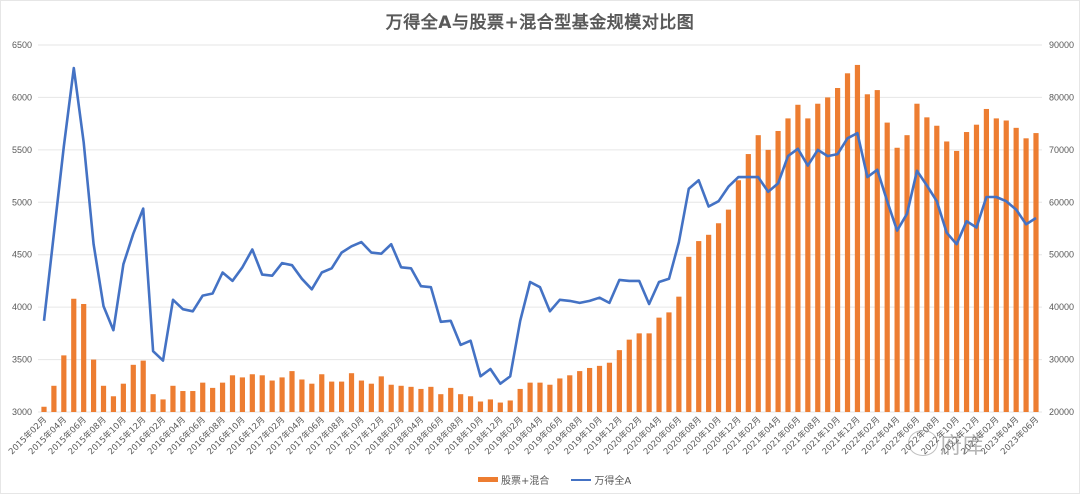 This screenshot has width=1080, height=494. Describe the element at coordinates (540, 23) in the screenshot. I see `chart-title: 万得全A与股票+混合型基金规模对比图` at that location.